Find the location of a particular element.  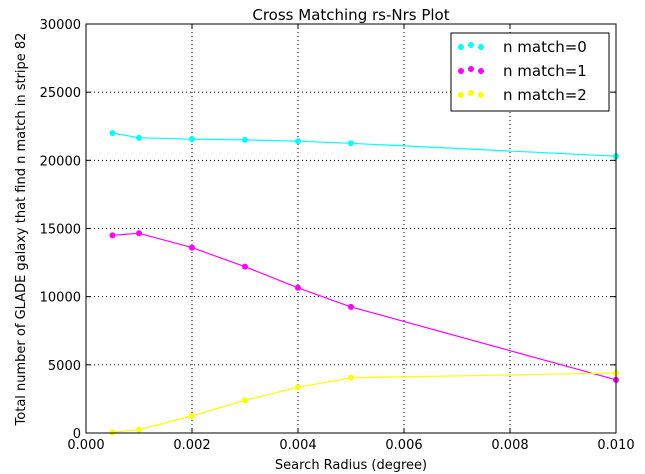

legend: n match=0 n match=1 n match=2 is located at coordinates (530, 72).